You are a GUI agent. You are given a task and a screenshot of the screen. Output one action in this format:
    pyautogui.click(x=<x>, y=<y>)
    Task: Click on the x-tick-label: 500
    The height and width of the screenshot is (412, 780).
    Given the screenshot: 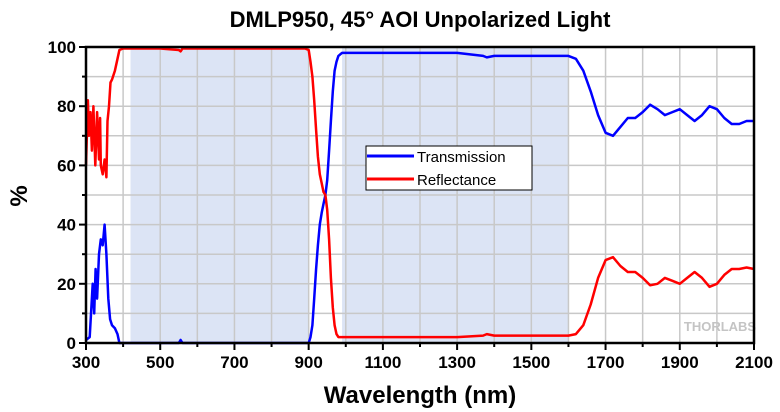 What is the action you would take?
    pyautogui.click(x=160, y=362)
    